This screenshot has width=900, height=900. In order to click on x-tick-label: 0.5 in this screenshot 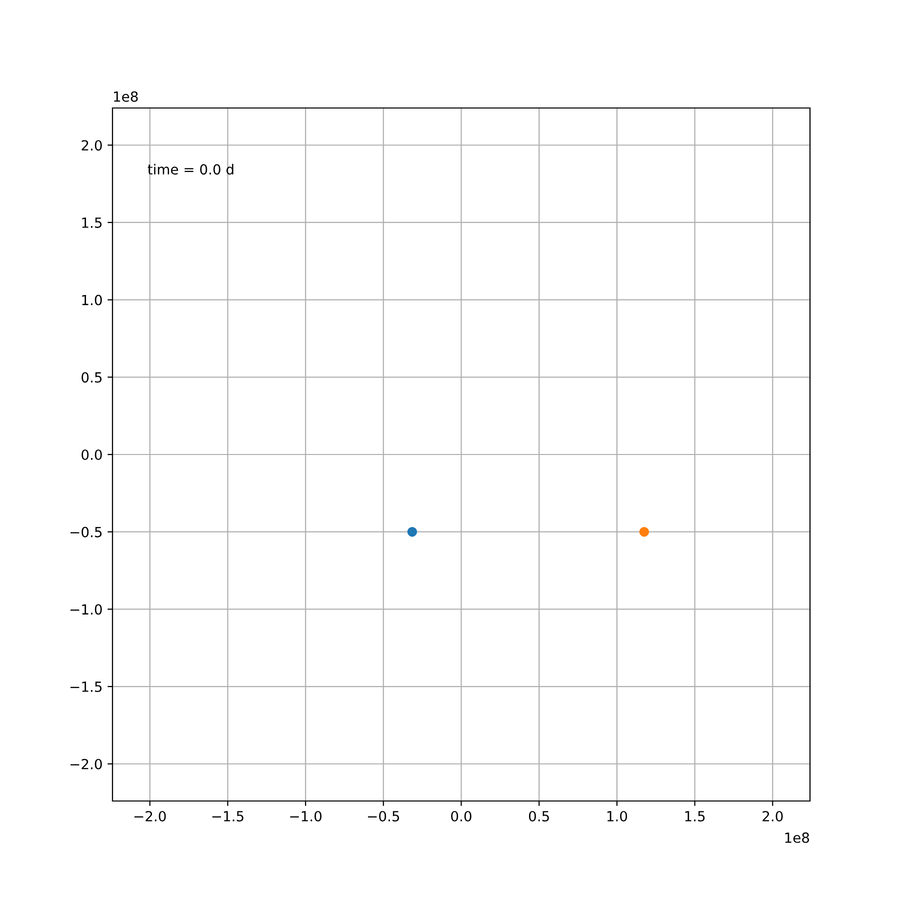, I will do `click(538, 816)`.